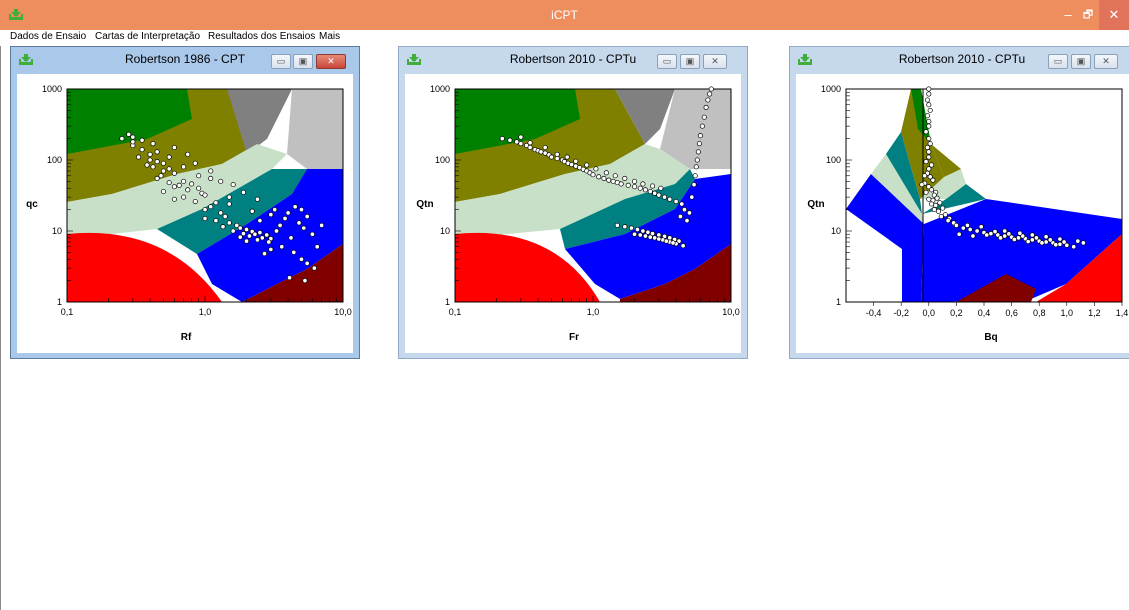 The image size is (1129, 610). Describe the element at coordinates (1088, 15) in the screenshot. I see `restore-button: 🗗` at that location.